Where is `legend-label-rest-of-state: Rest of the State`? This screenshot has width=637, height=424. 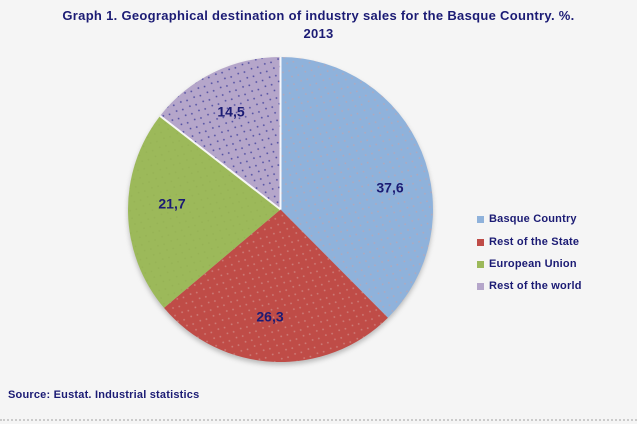 legend-label-rest-of-state: Rest of the State is located at coordinates (534, 242).